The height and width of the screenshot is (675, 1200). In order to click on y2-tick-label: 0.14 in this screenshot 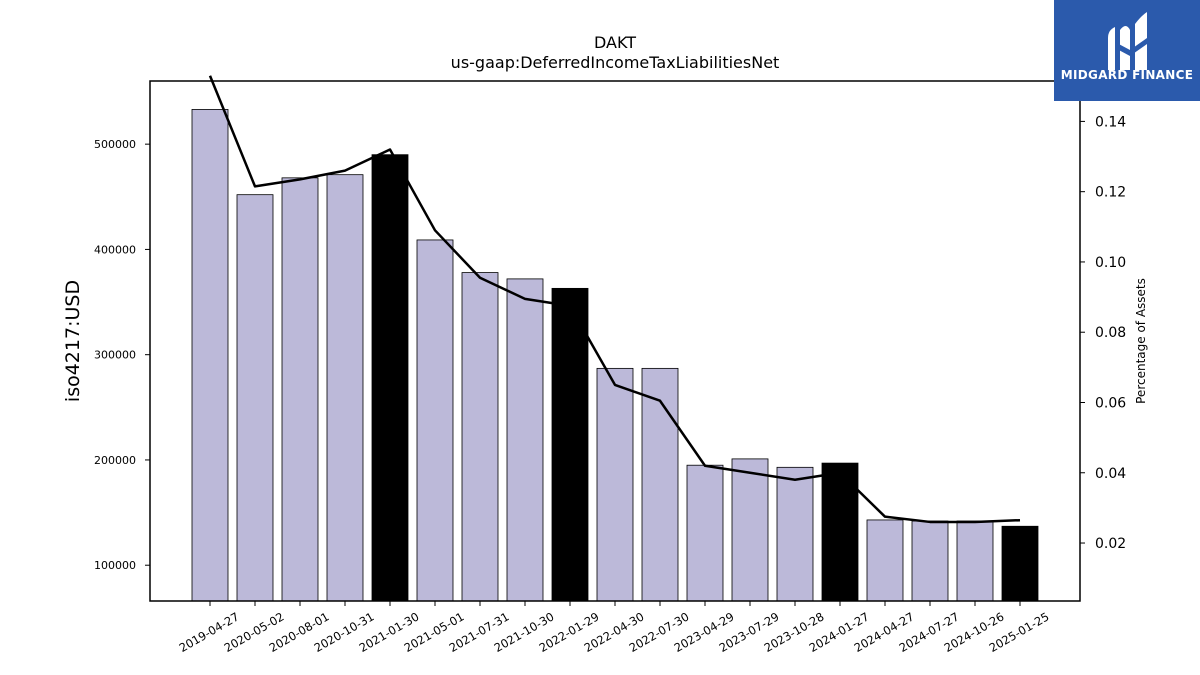, I will do `click(1110, 122)`.